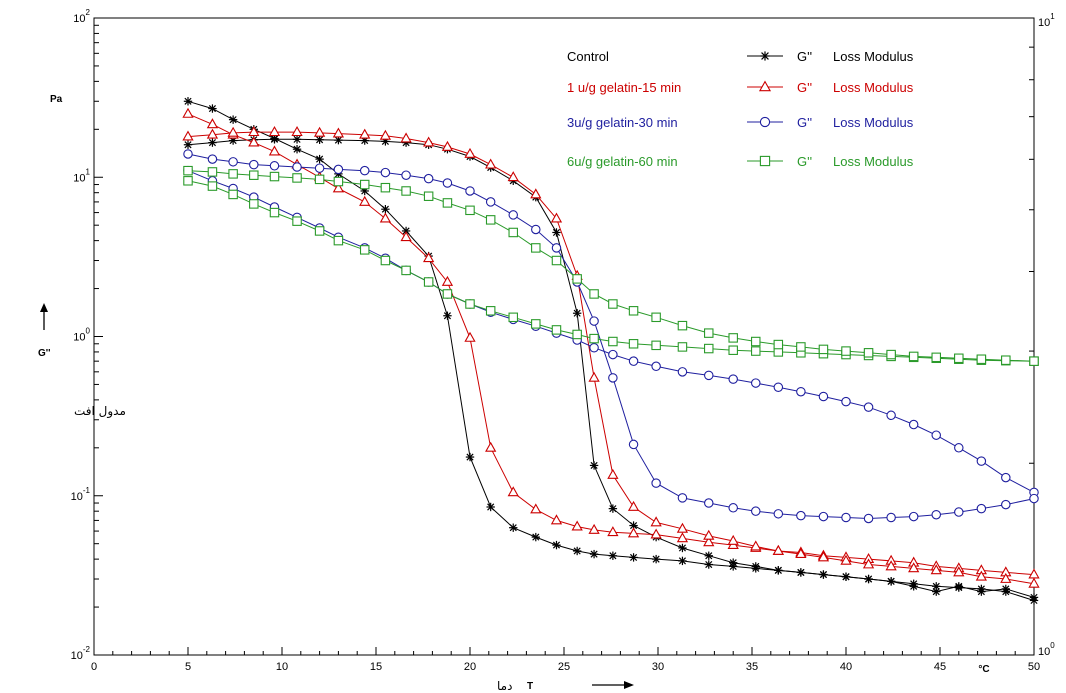  I want to click on right-tick-label: 101, so click(1046, 20).